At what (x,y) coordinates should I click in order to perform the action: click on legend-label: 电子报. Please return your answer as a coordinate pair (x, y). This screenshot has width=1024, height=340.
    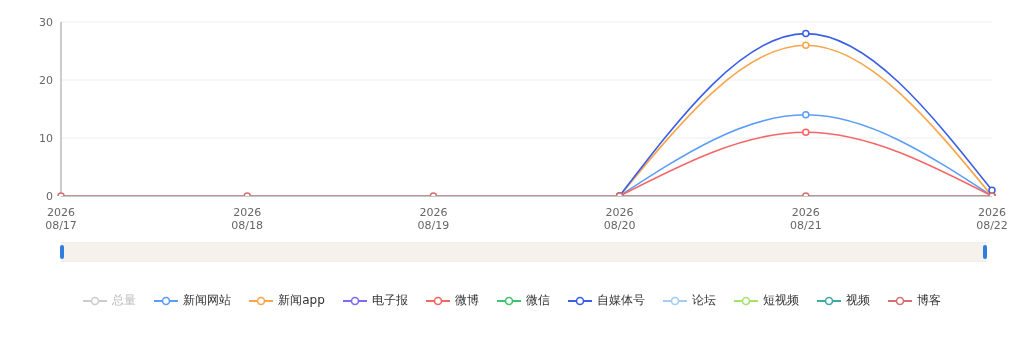
    Looking at the image, I should click on (389, 300).